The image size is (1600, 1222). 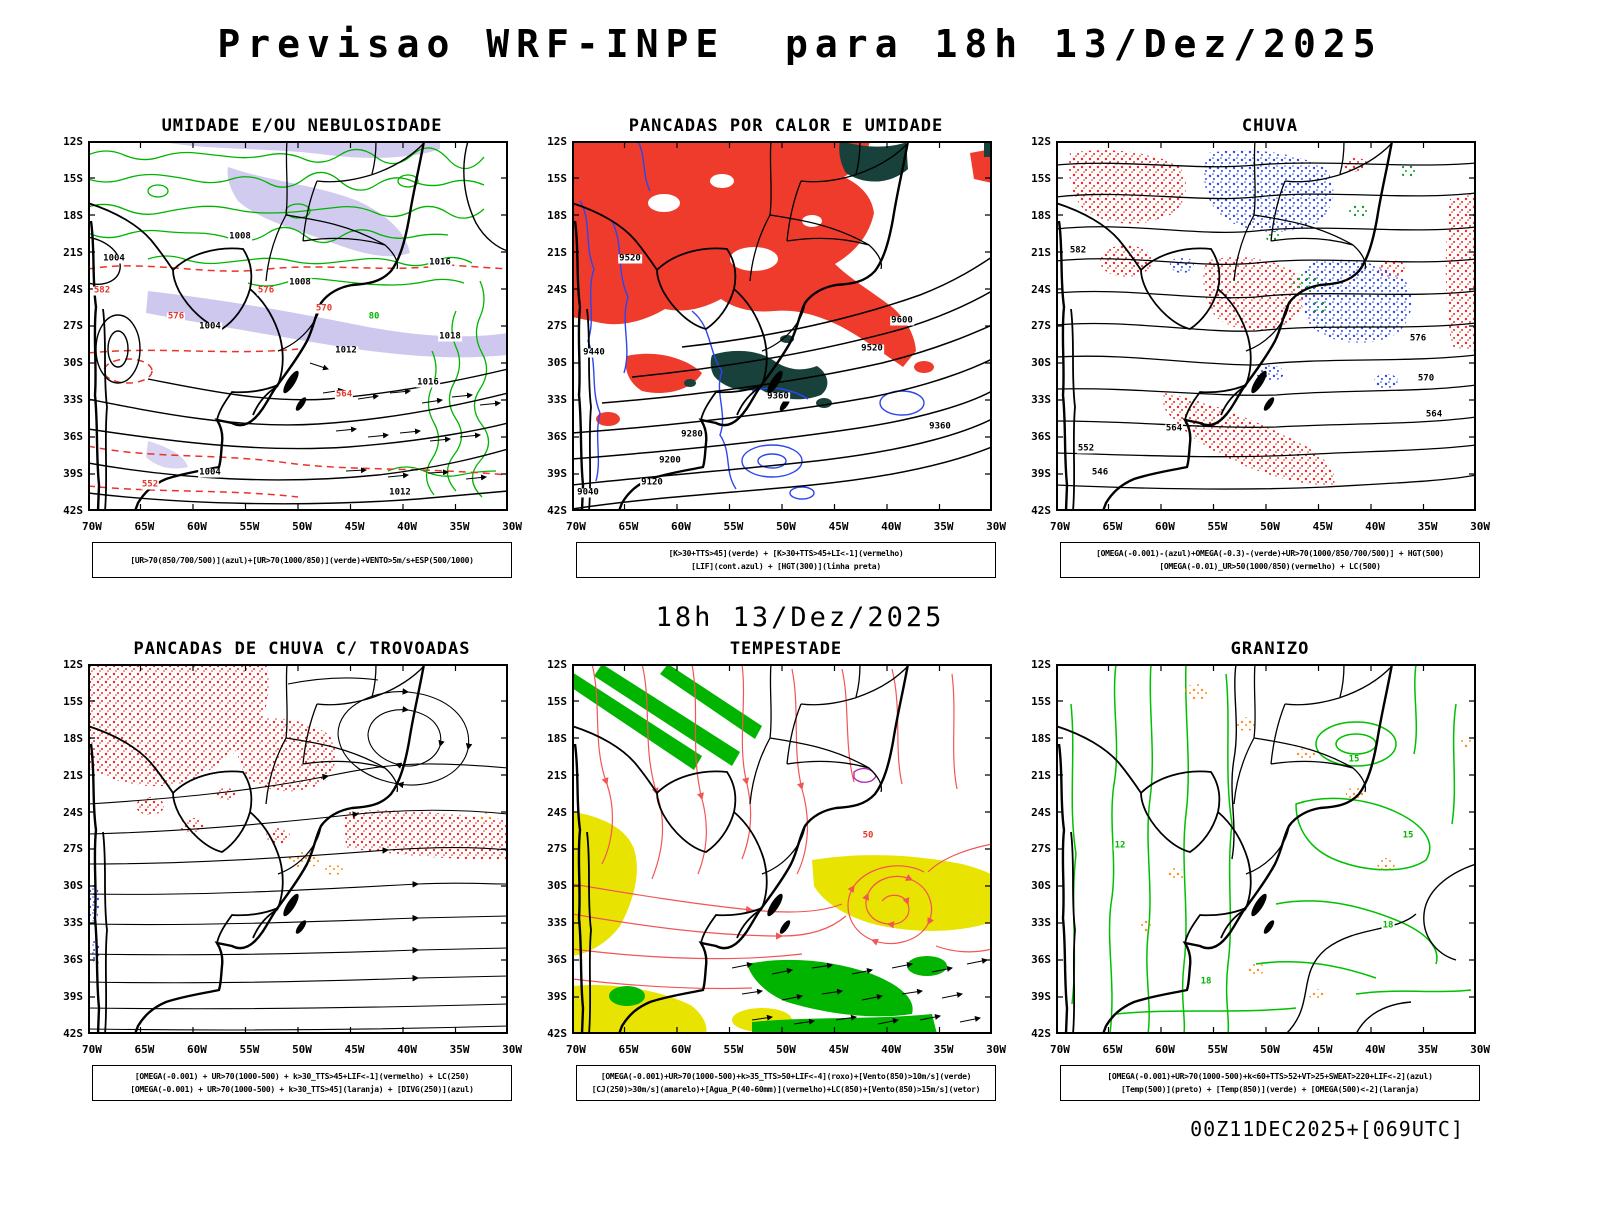 I want to click on contour-label: 50, so click(x=868, y=835).